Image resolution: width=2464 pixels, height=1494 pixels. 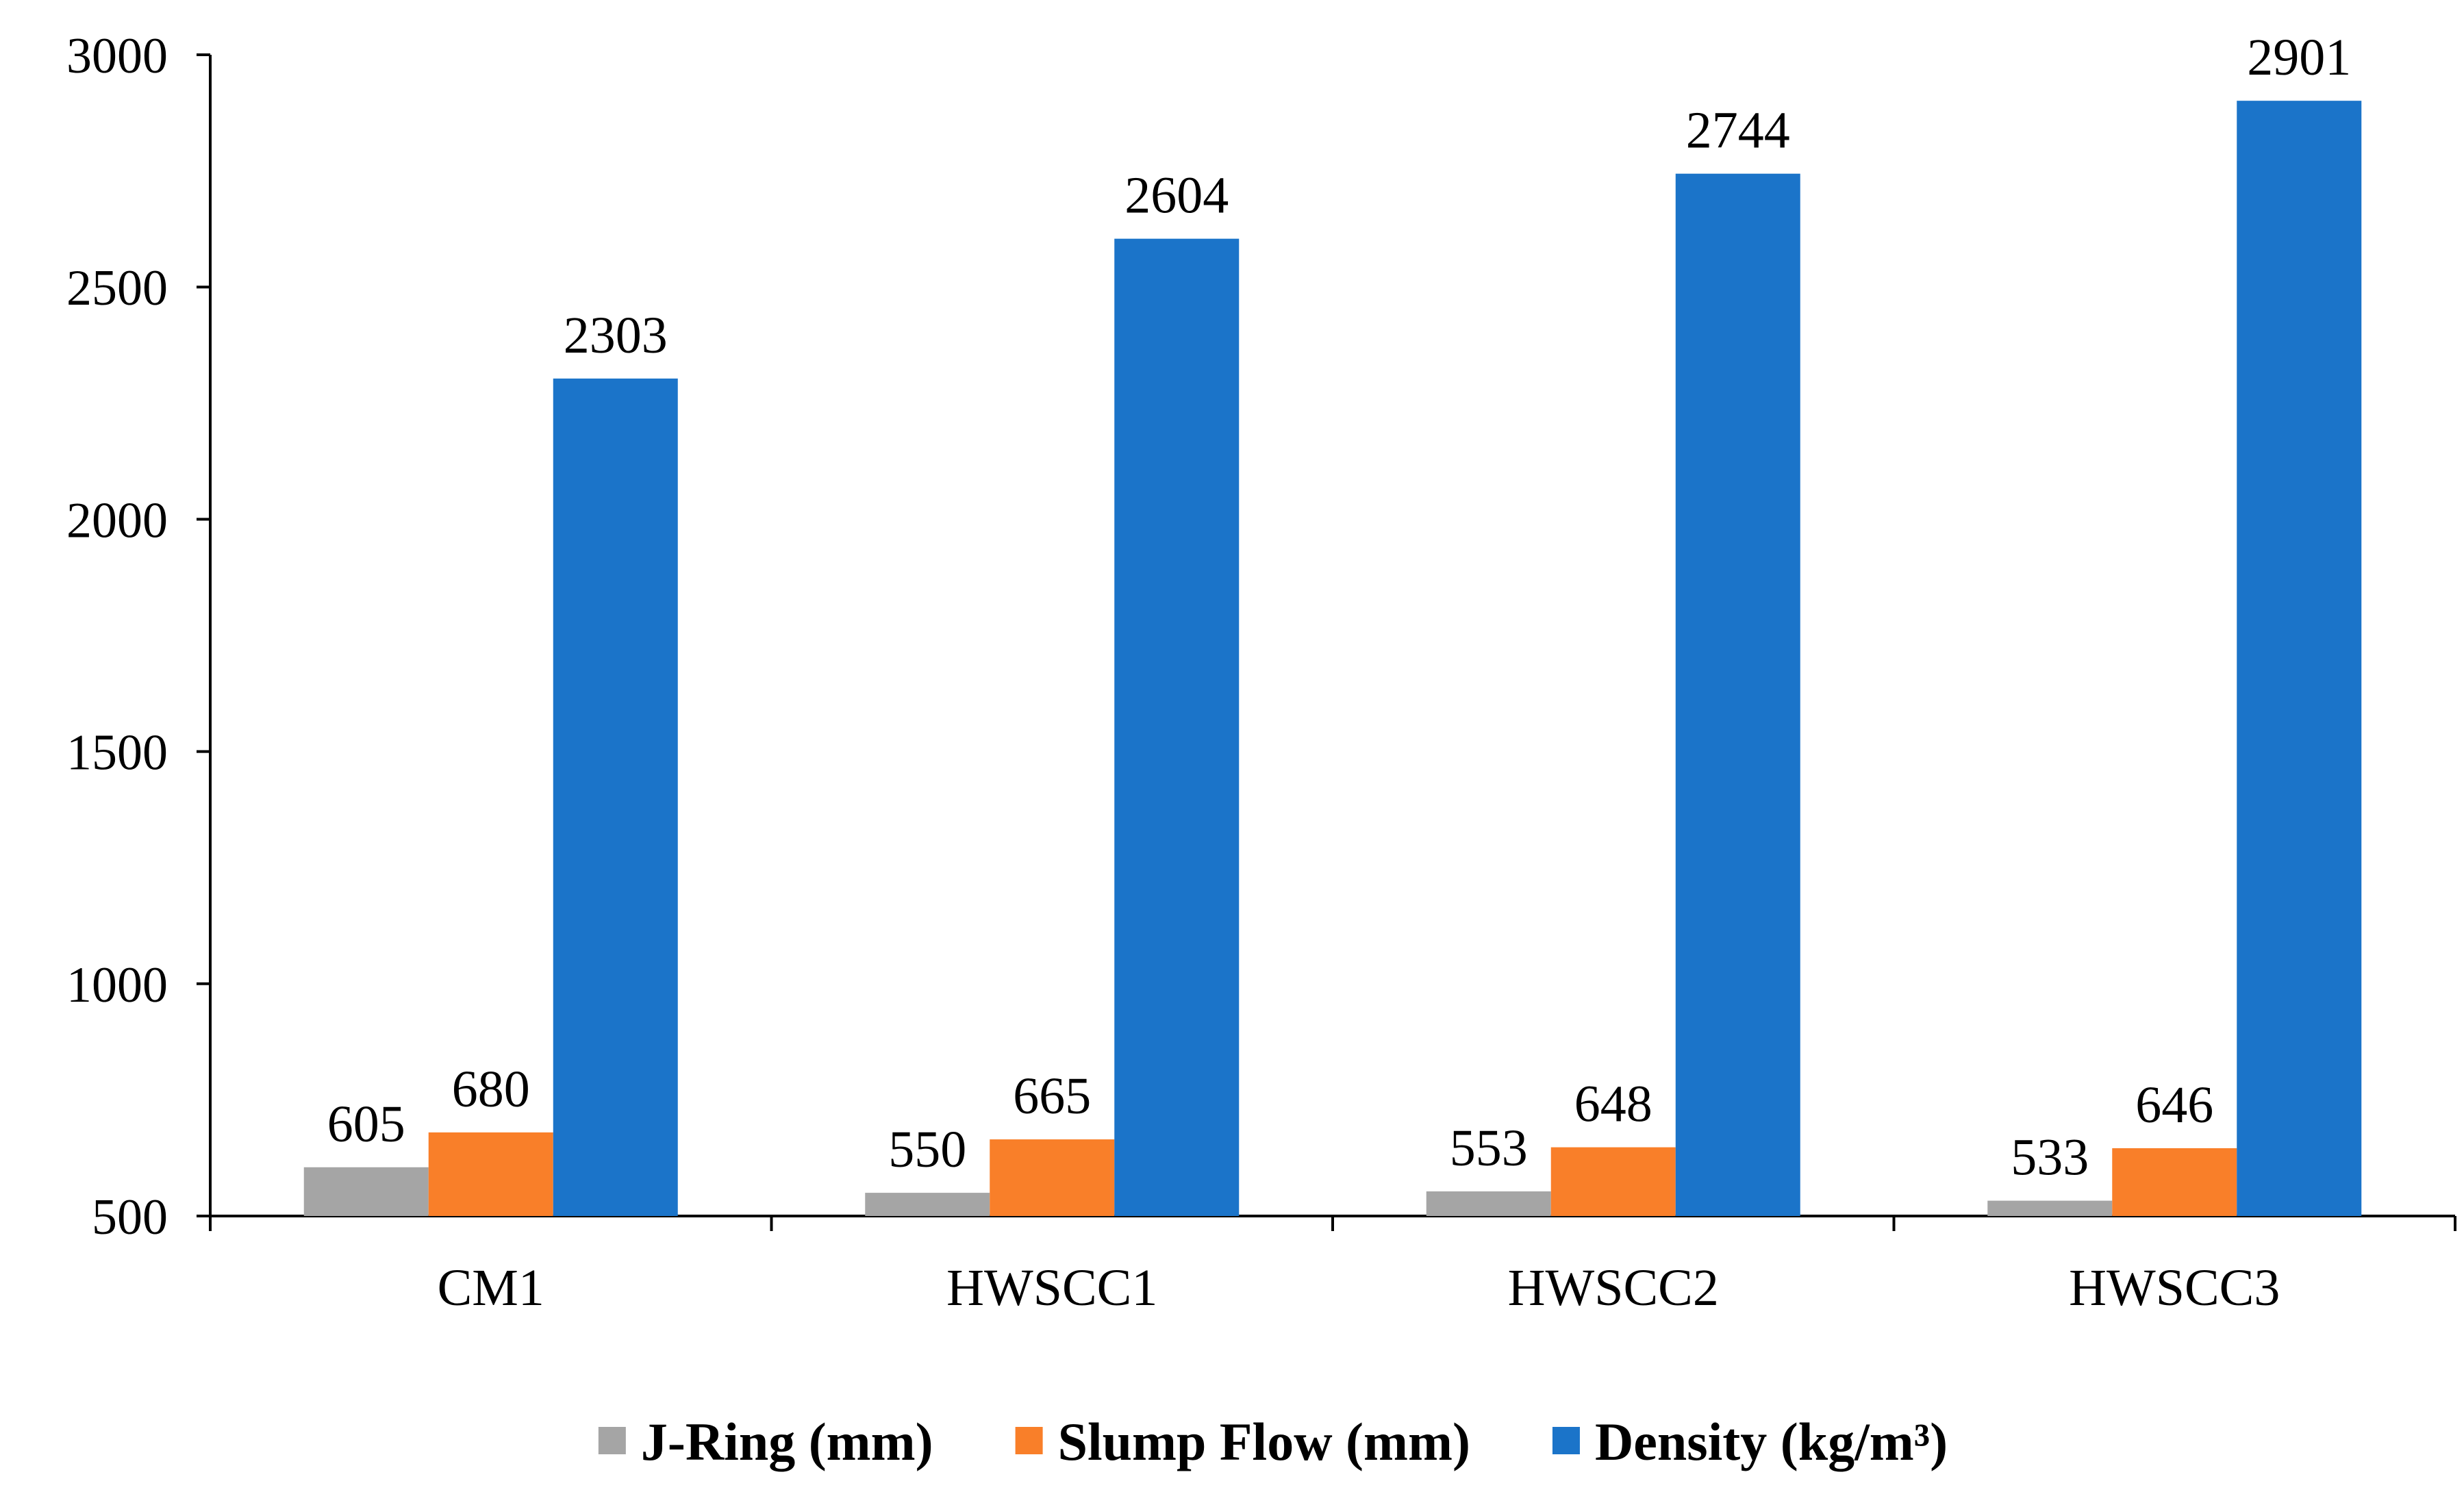 I want to click on y-tick-label: 3000, so click(x=117, y=56).